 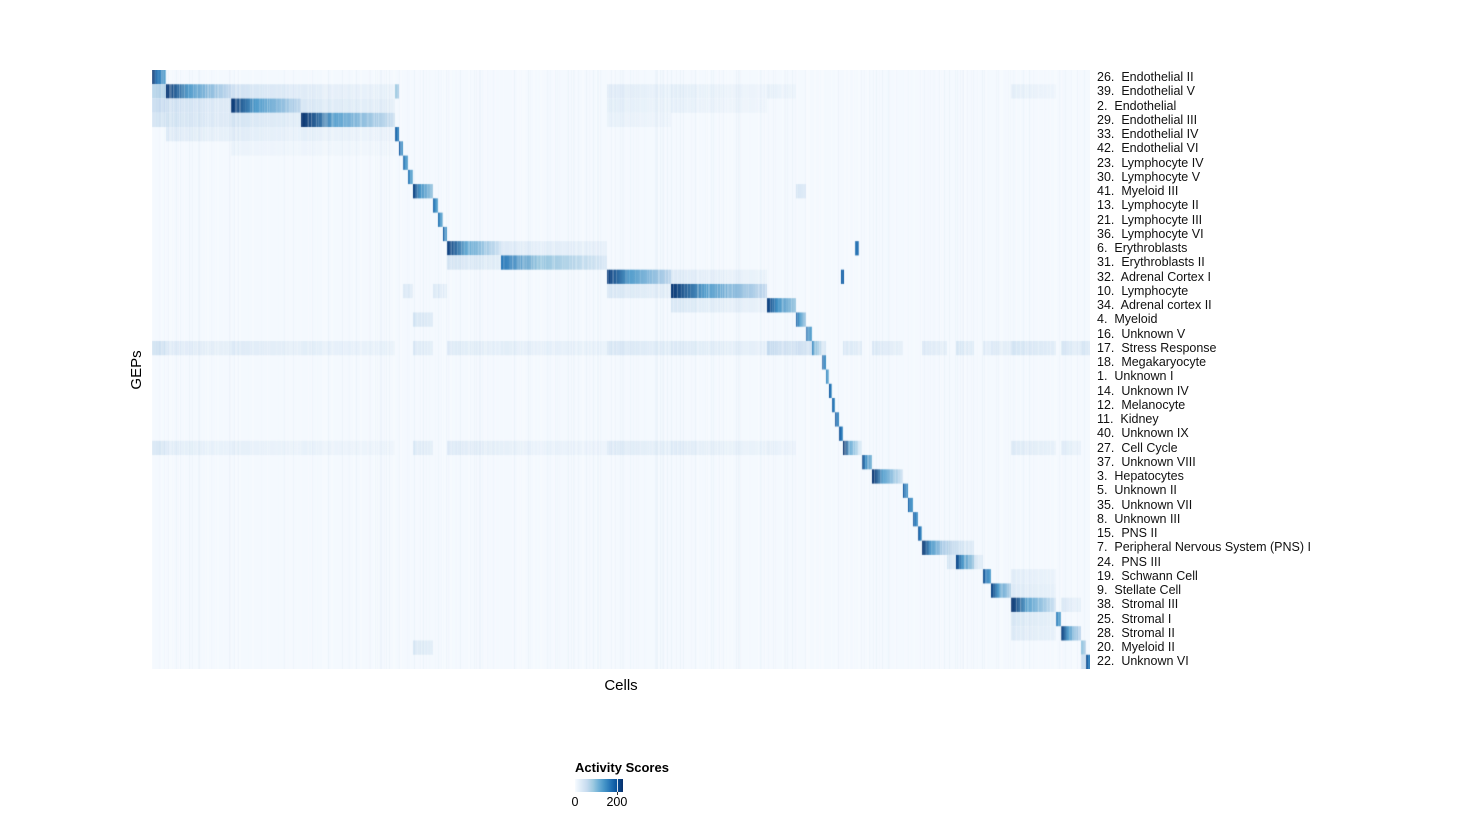 What do you see at coordinates (1147, 119) in the screenshot?
I see `gep-row-label: 29. Endothelial III` at bounding box center [1147, 119].